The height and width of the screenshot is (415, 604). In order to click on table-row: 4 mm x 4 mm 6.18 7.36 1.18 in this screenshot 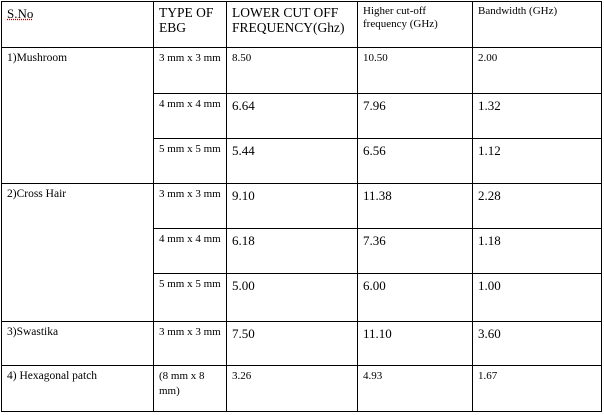, I will do `click(302, 251)`.